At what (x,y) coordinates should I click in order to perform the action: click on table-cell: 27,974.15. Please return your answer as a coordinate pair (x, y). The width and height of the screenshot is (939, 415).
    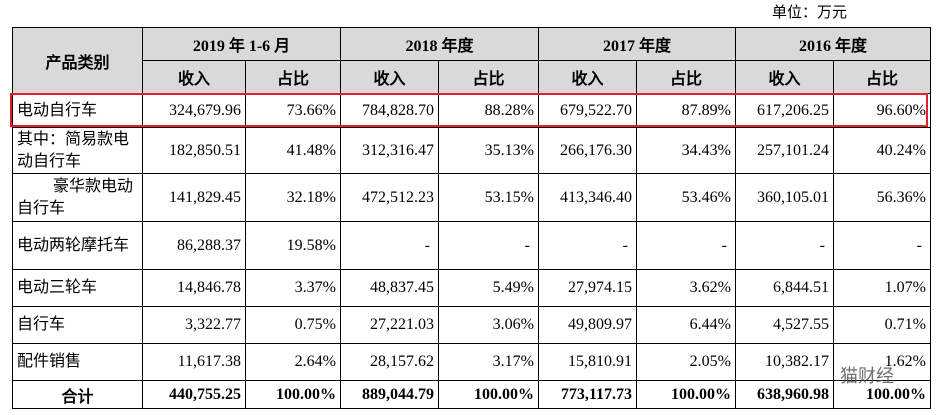
    Looking at the image, I should click on (587, 288).